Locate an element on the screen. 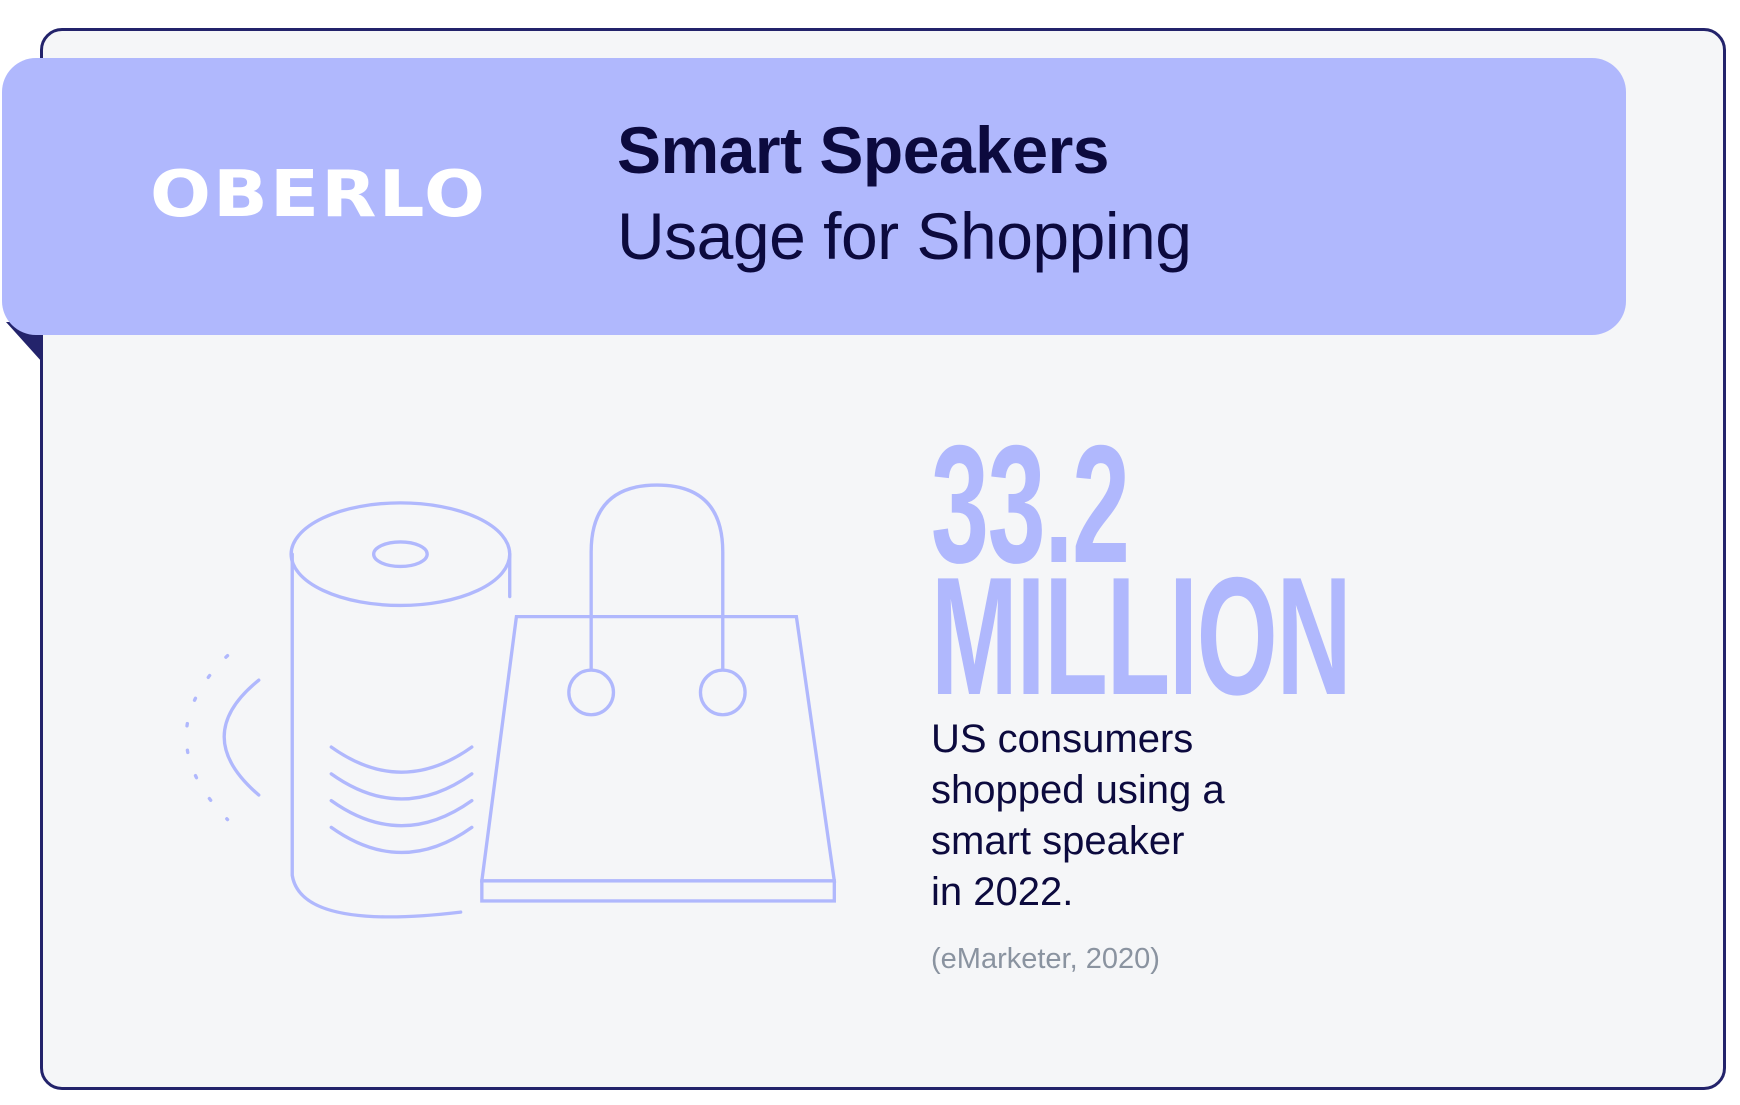  page-subtitle: Usage for Shopping is located at coordinates (904, 236).